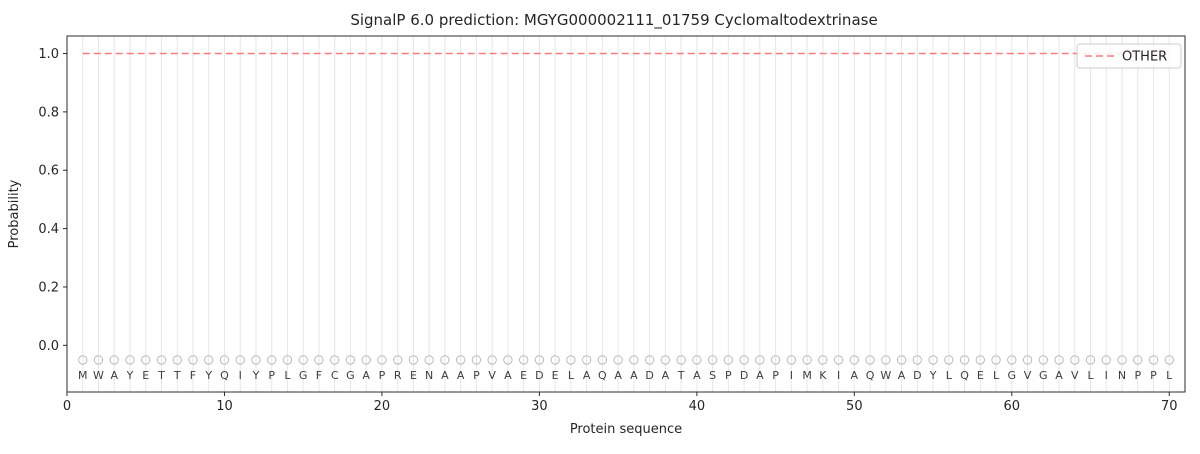  I want to click on x-axis-ticks: 0 10 20 30 40 50 60 70, so click(620, 403).